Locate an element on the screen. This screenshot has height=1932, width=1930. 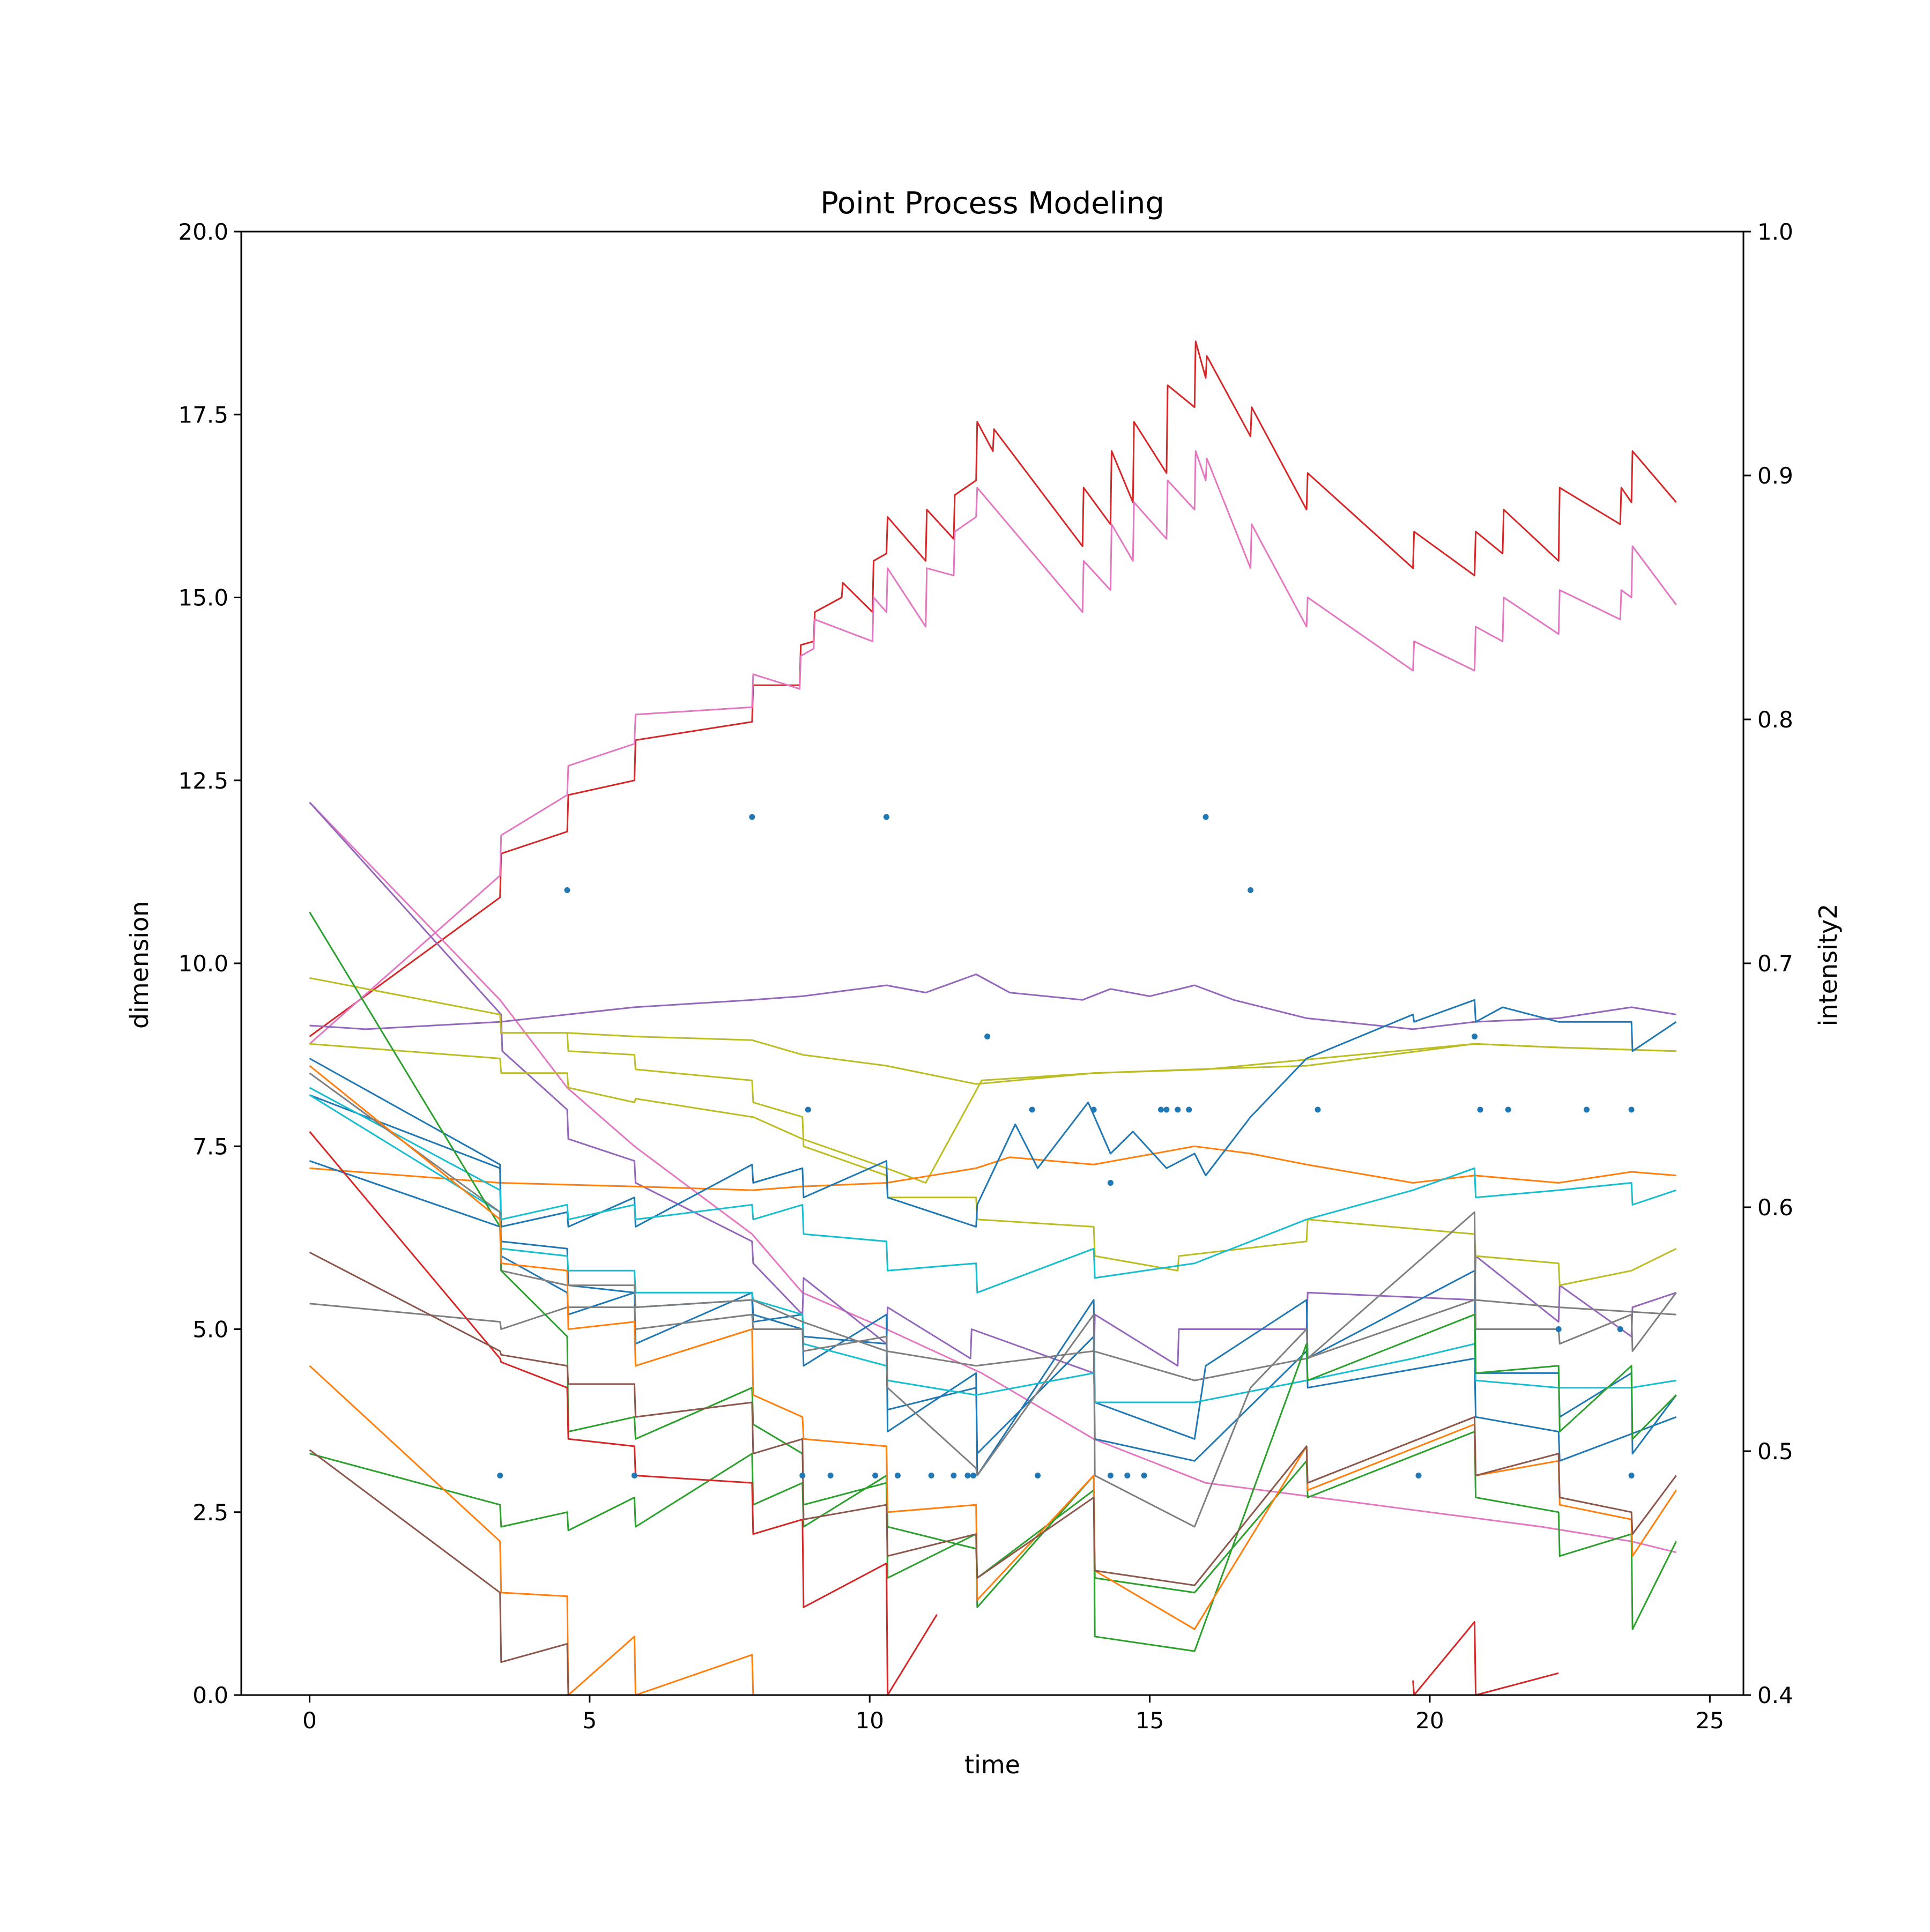
y2-axis-label: intensity2 is located at coordinates (1828, 965).